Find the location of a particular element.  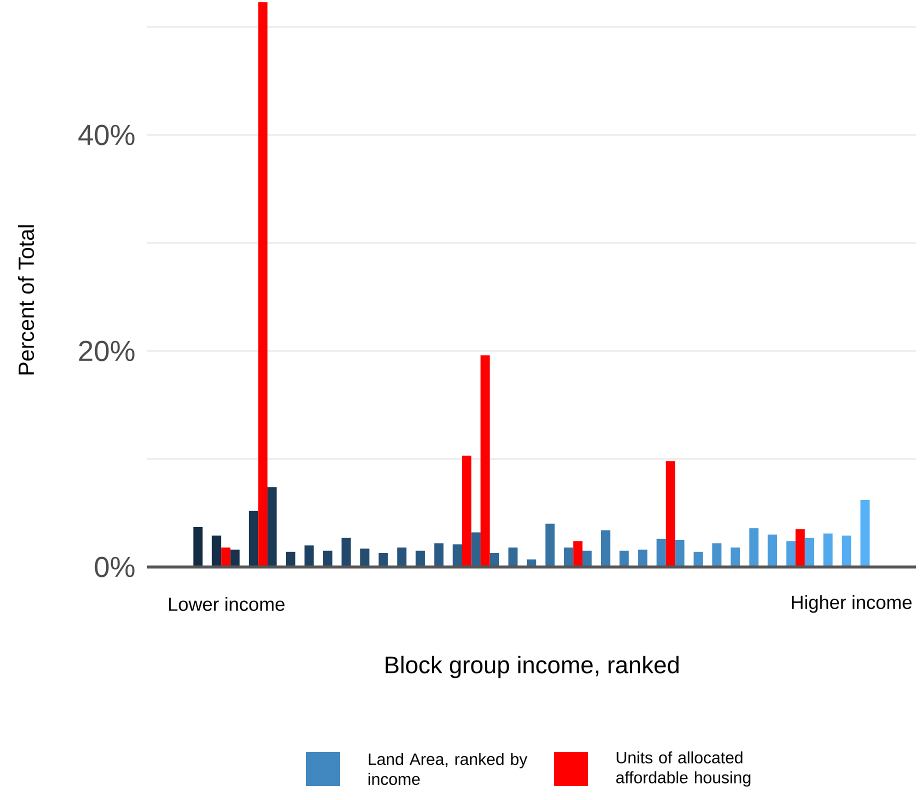

y-tick-label: 20% is located at coordinates (106, 351).